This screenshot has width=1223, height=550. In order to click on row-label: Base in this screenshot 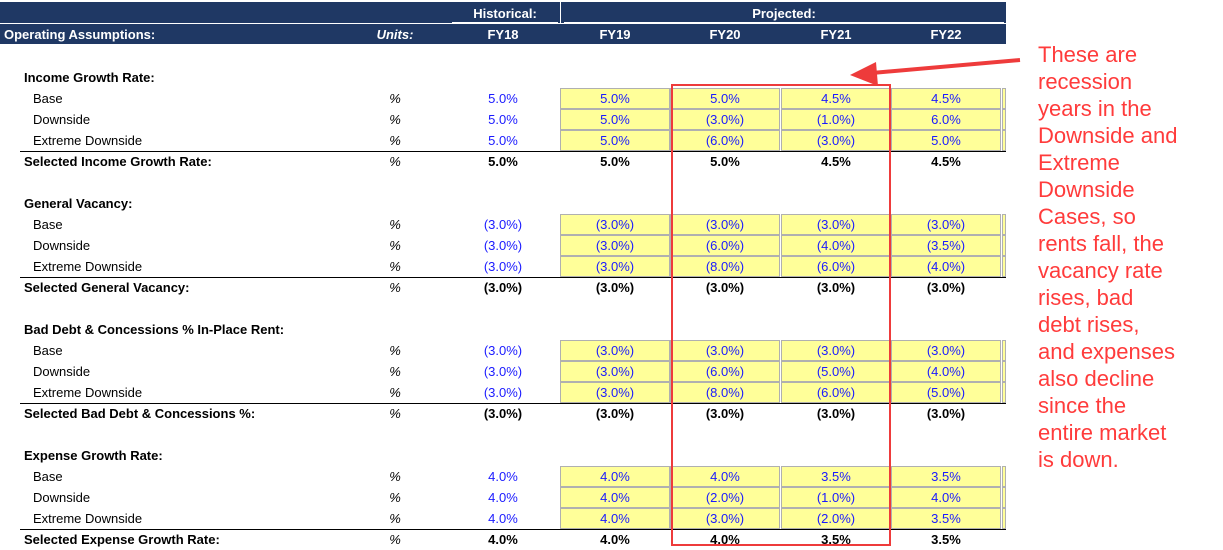, I will do `click(48, 476)`.